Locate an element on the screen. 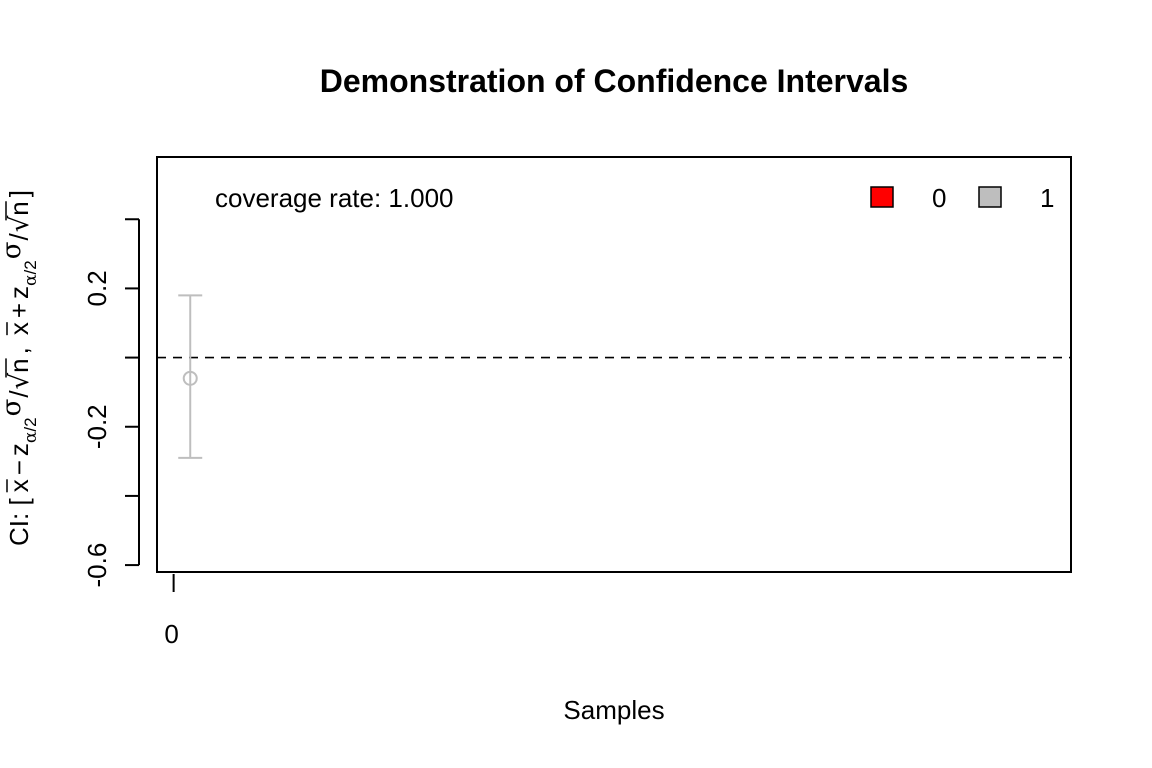 The image size is (1152, 768). y-label-operator: + is located at coordinates (19, 310).